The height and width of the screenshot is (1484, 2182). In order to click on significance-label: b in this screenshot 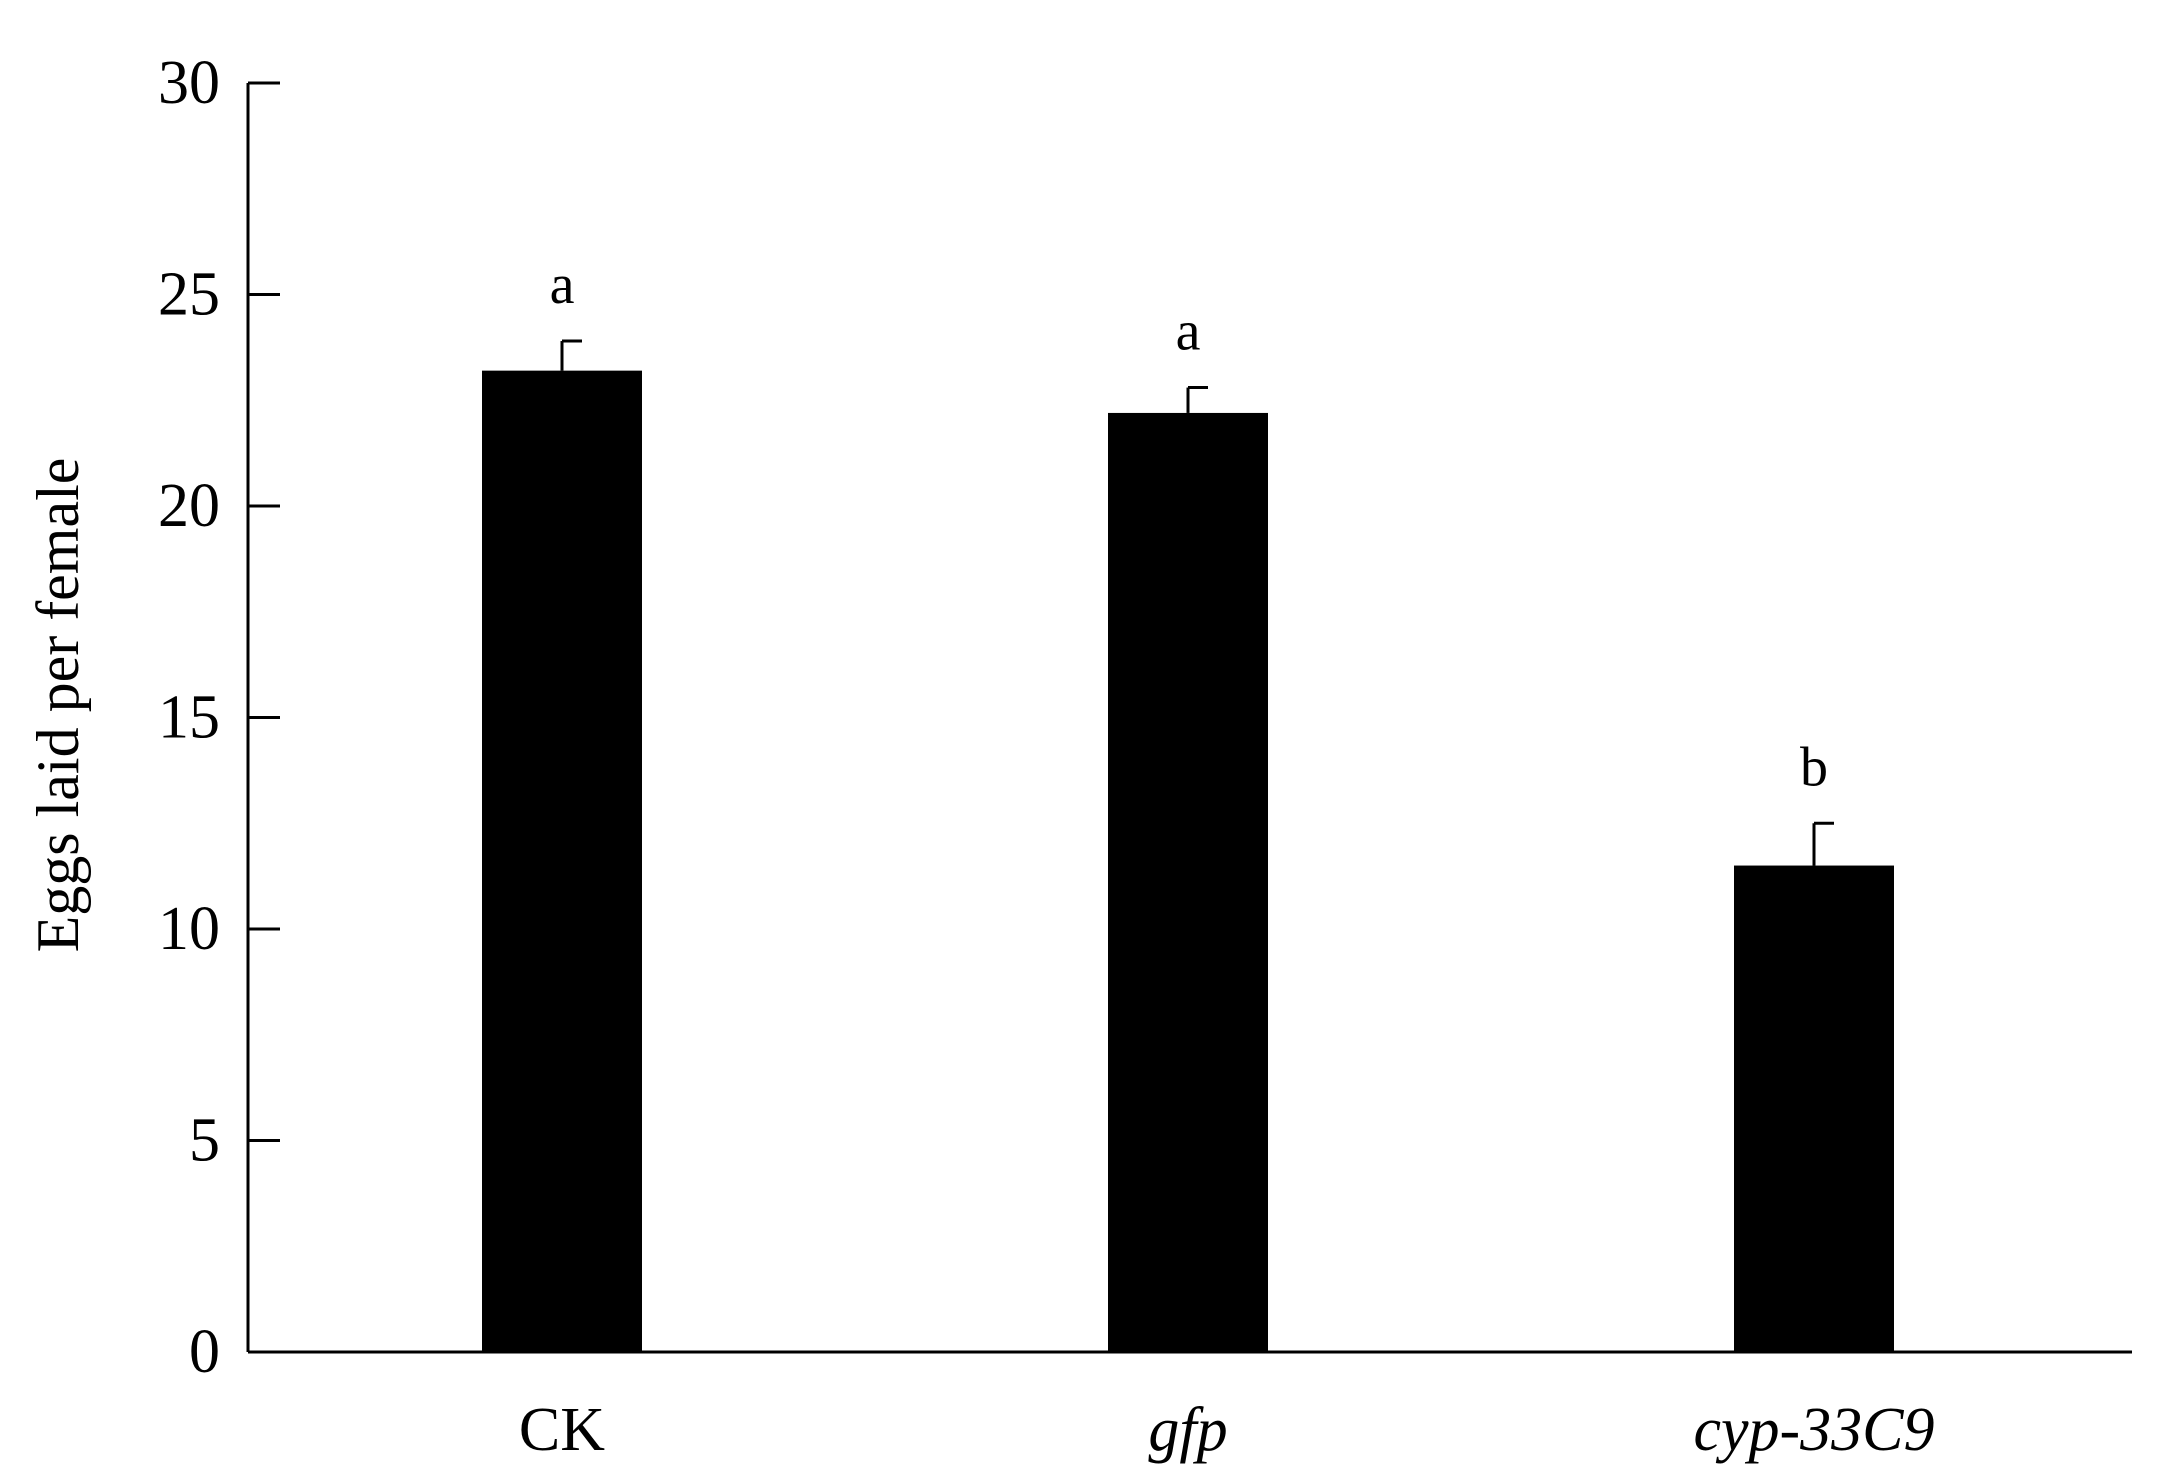, I will do `click(1814, 767)`.